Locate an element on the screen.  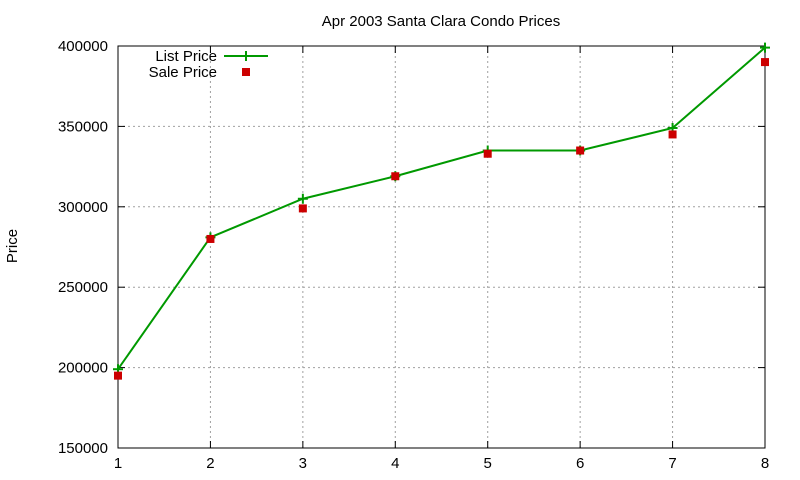
legend-label-sale-price: Sale Price is located at coordinates (183, 72).